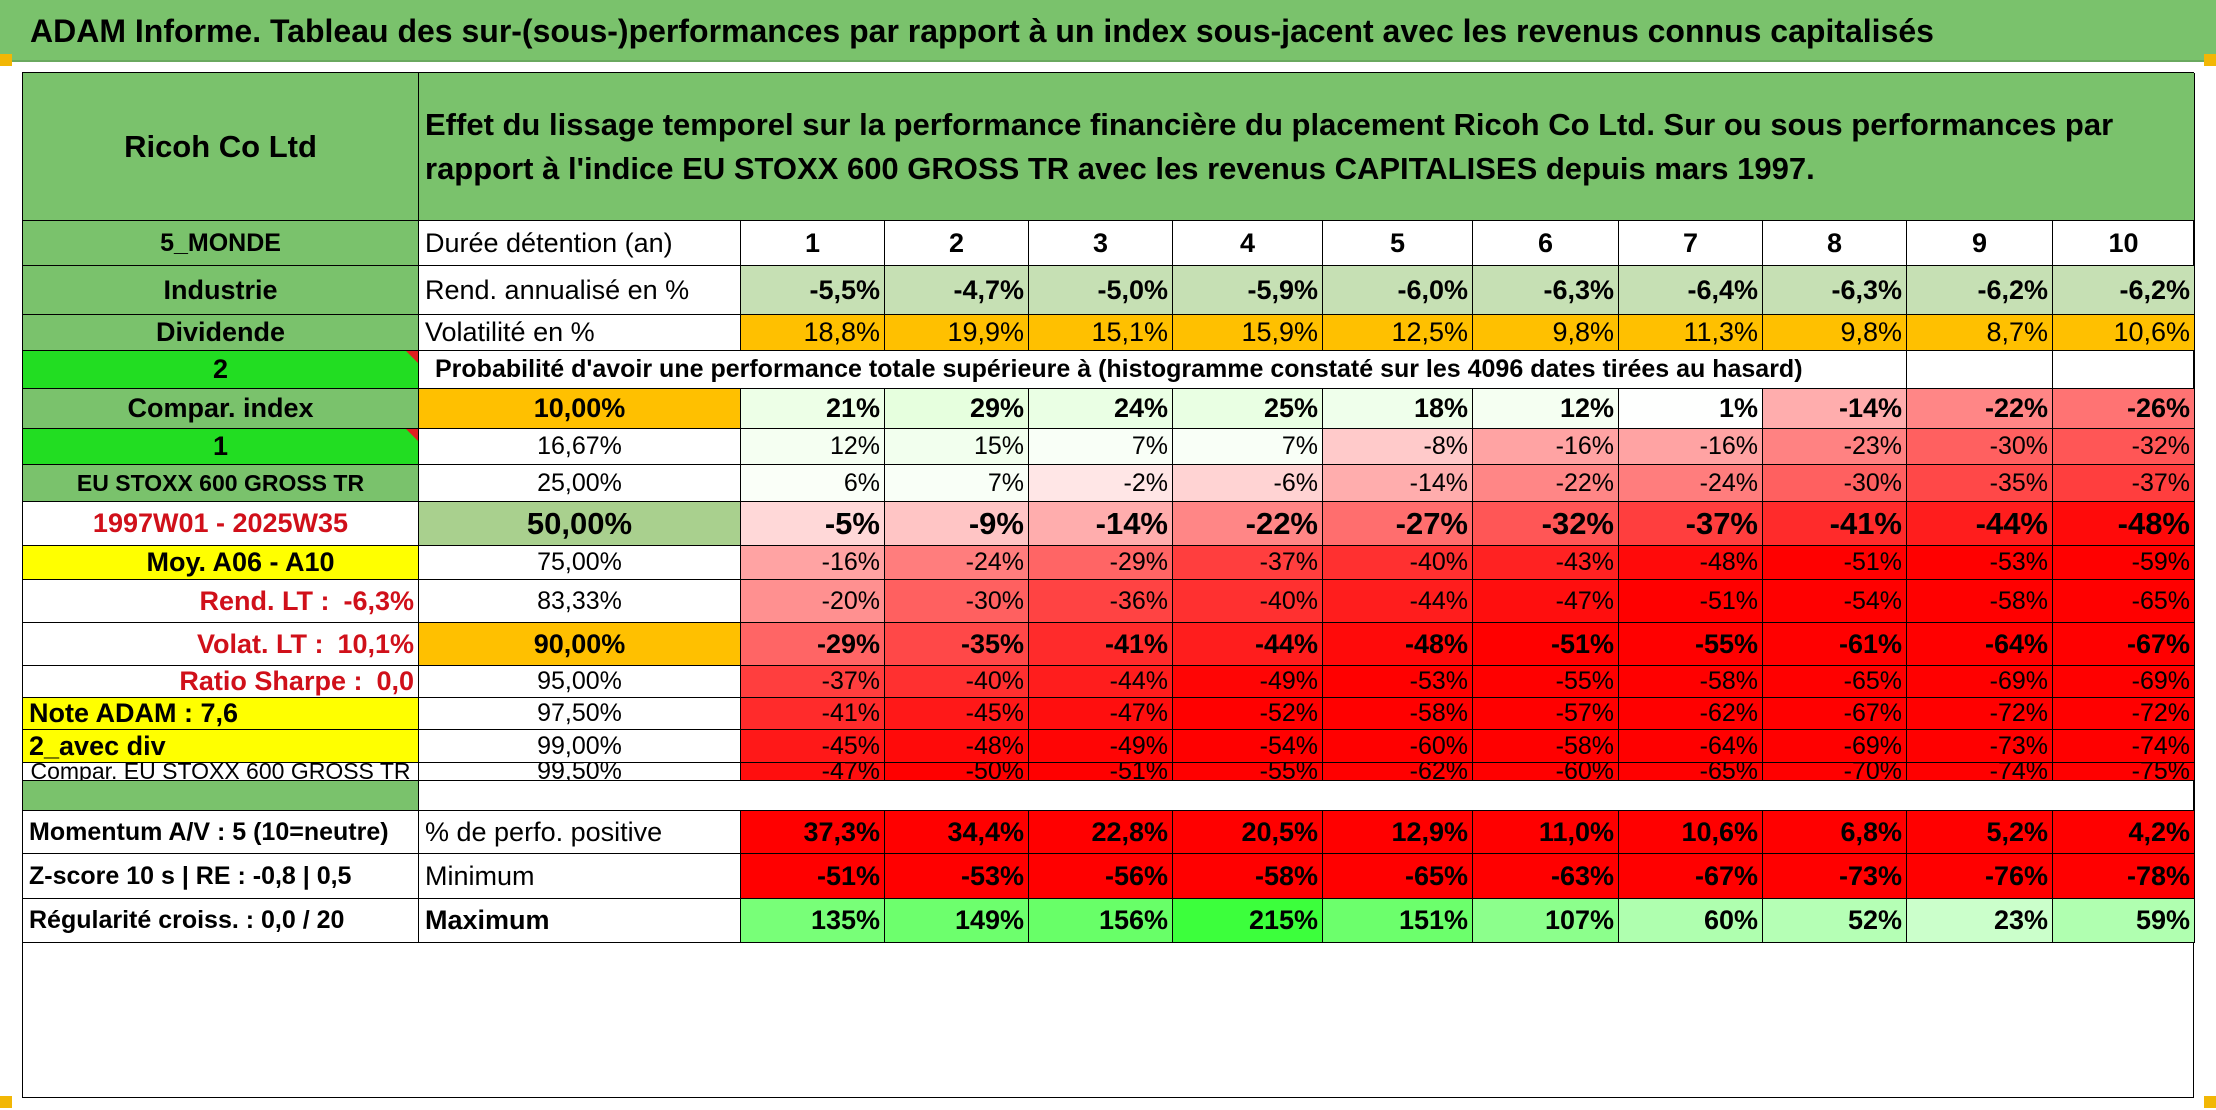 This screenshot has height=1110, width=2216. Describe the element at coordinates (580, 746) in the screenshot. I see `prob-threshold: 99,00%` at that location.